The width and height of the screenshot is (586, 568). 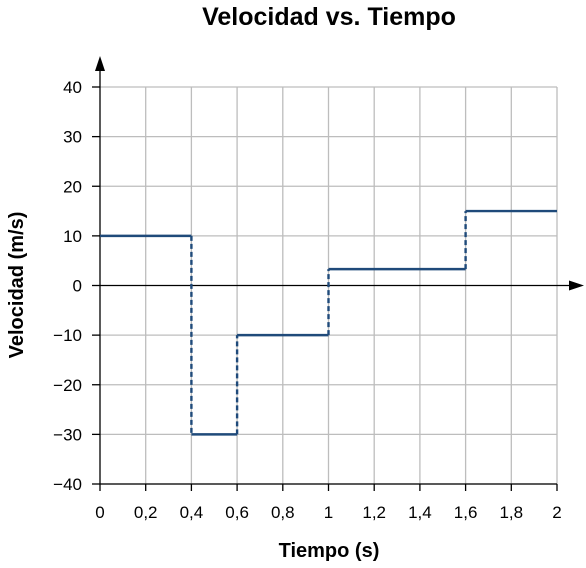 What do you see at coordinates (283, 512) in the screenshot?
I see `x-tick-label: 0,8` at bounding box center [283, 512].